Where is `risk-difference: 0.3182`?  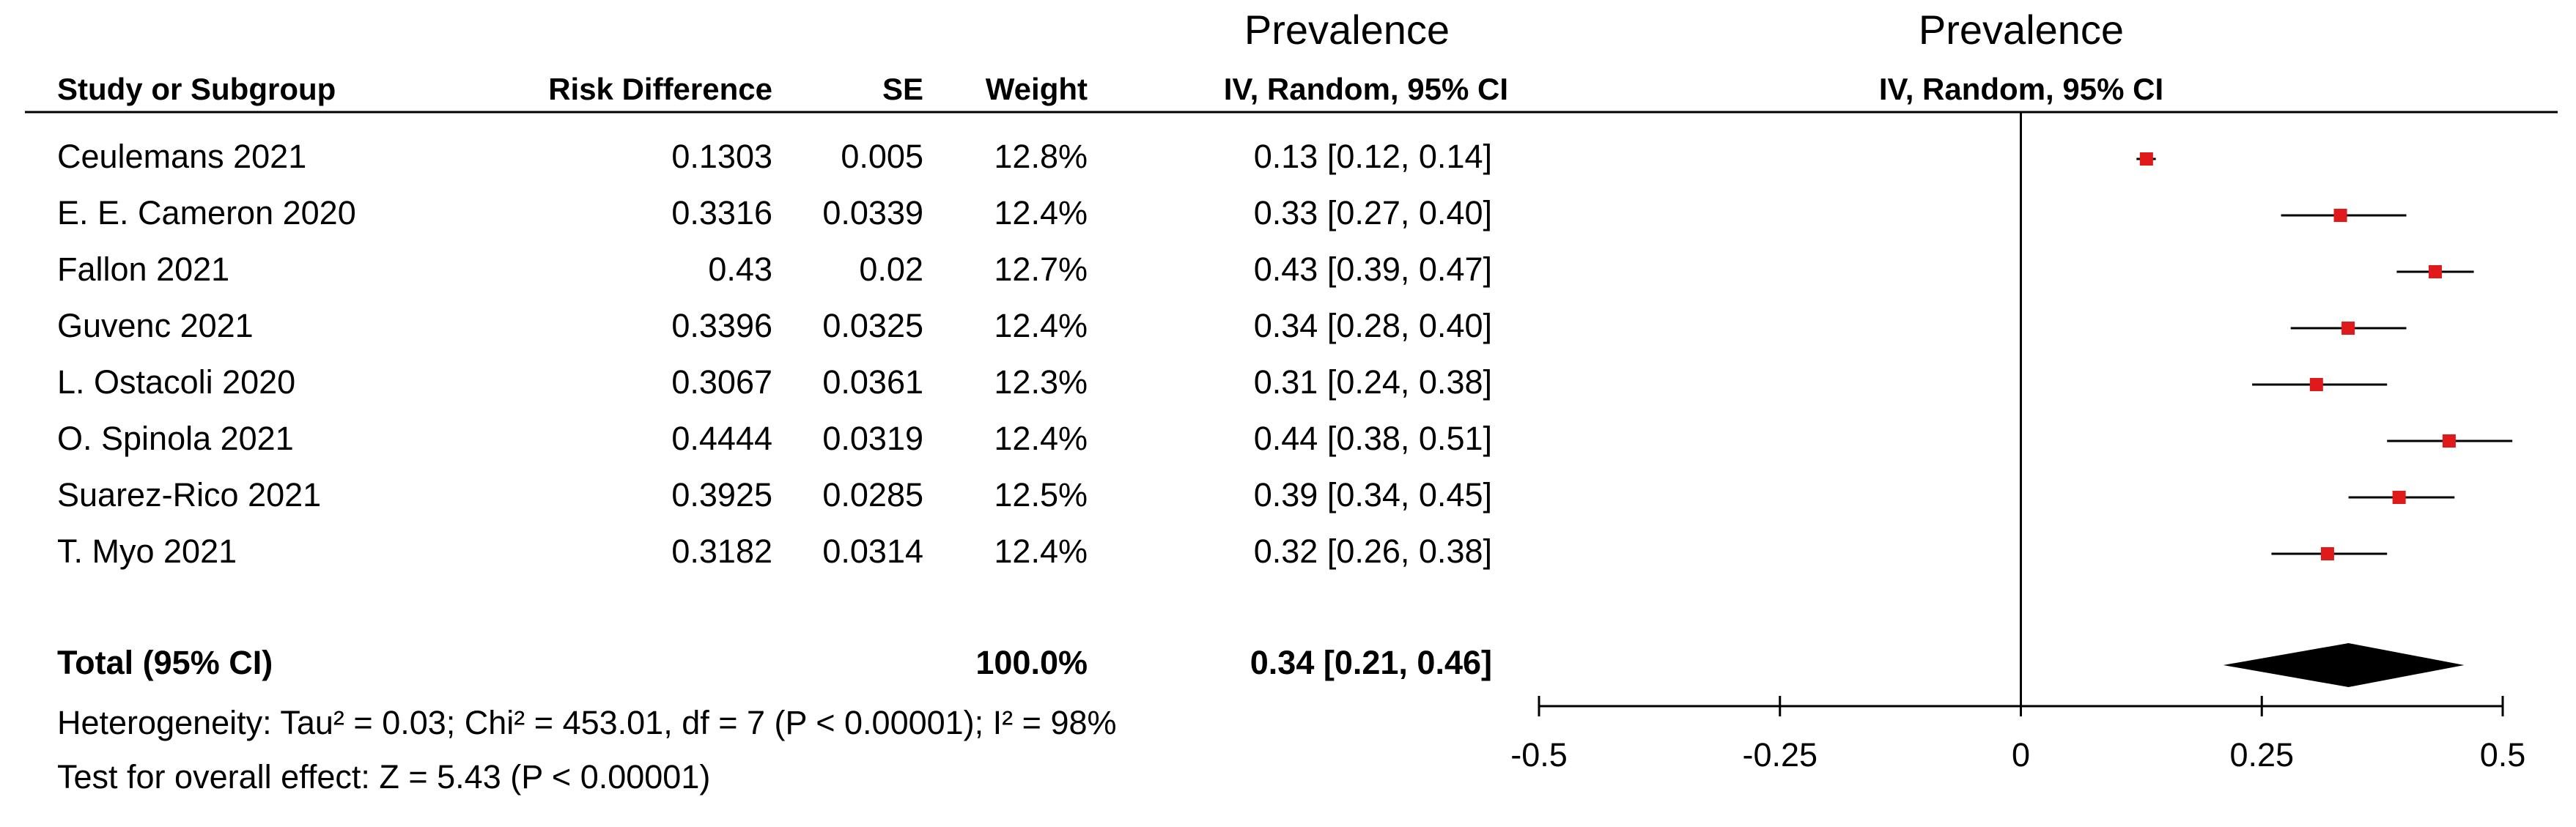 risk-difference: 0.3182 is located at coordinates (721, 551).